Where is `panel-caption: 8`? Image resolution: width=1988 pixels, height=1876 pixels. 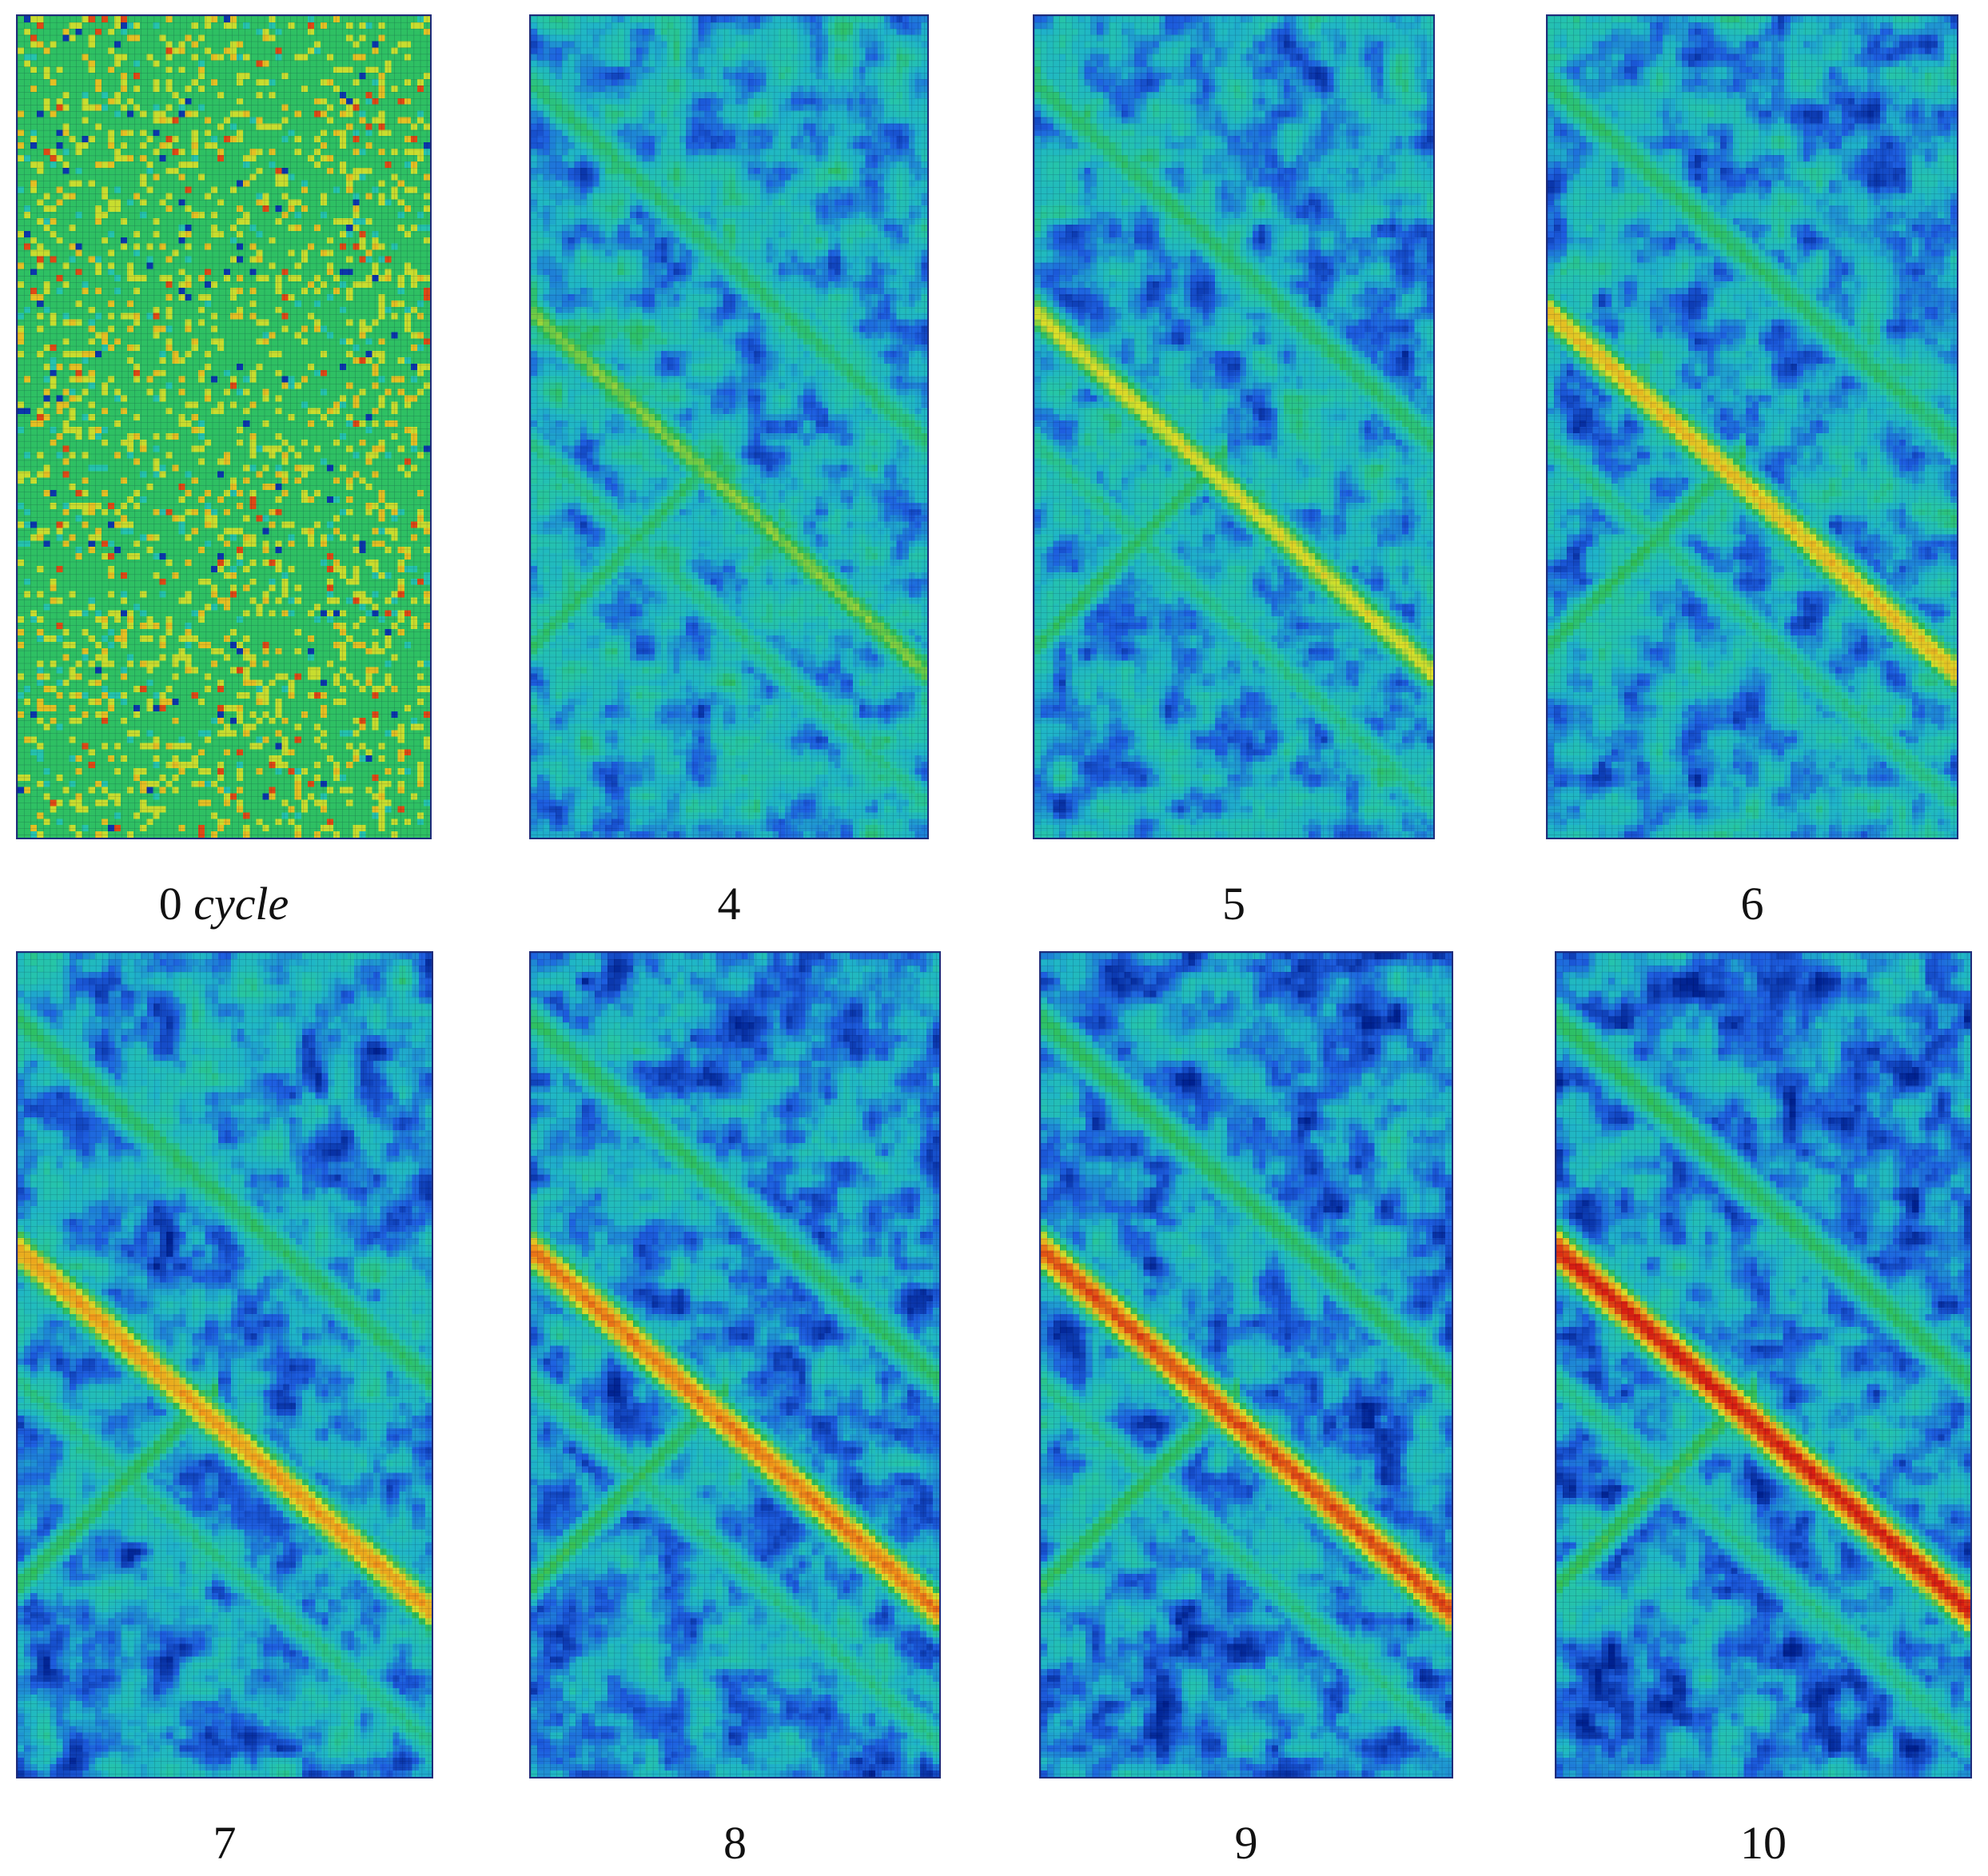
panel-caption: 8 is located at coordinates (735, 1843).